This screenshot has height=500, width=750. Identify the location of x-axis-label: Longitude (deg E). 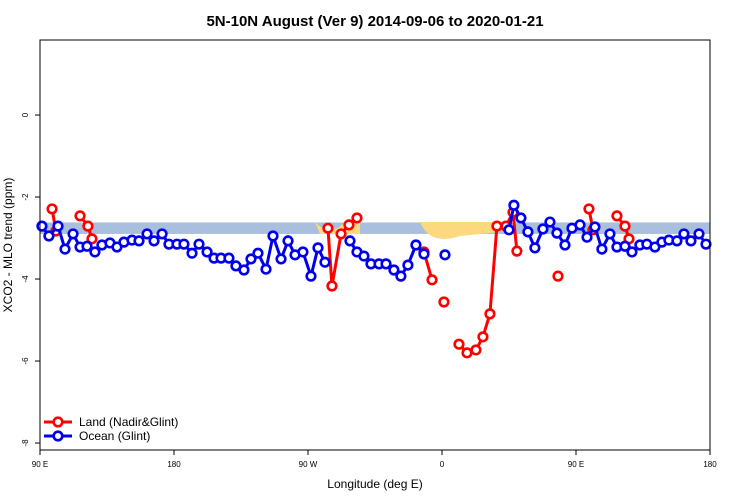
(374, 484).